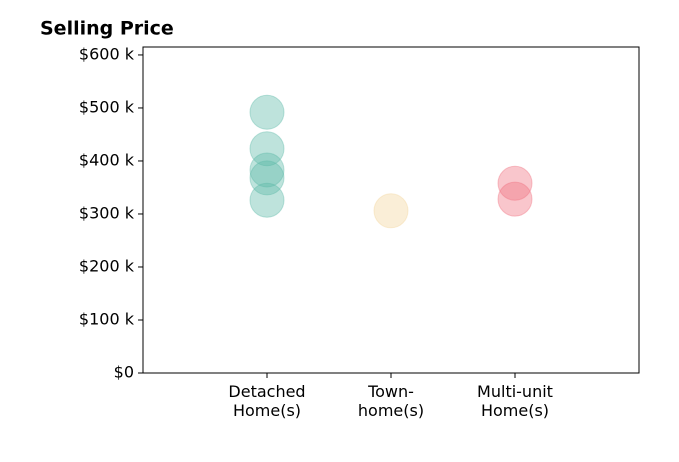 This screenshot has width=679, height=462. Describe the element at coordinates (107, 265) in the screenshot. I see `y-tick-label: $200 k` at that location.